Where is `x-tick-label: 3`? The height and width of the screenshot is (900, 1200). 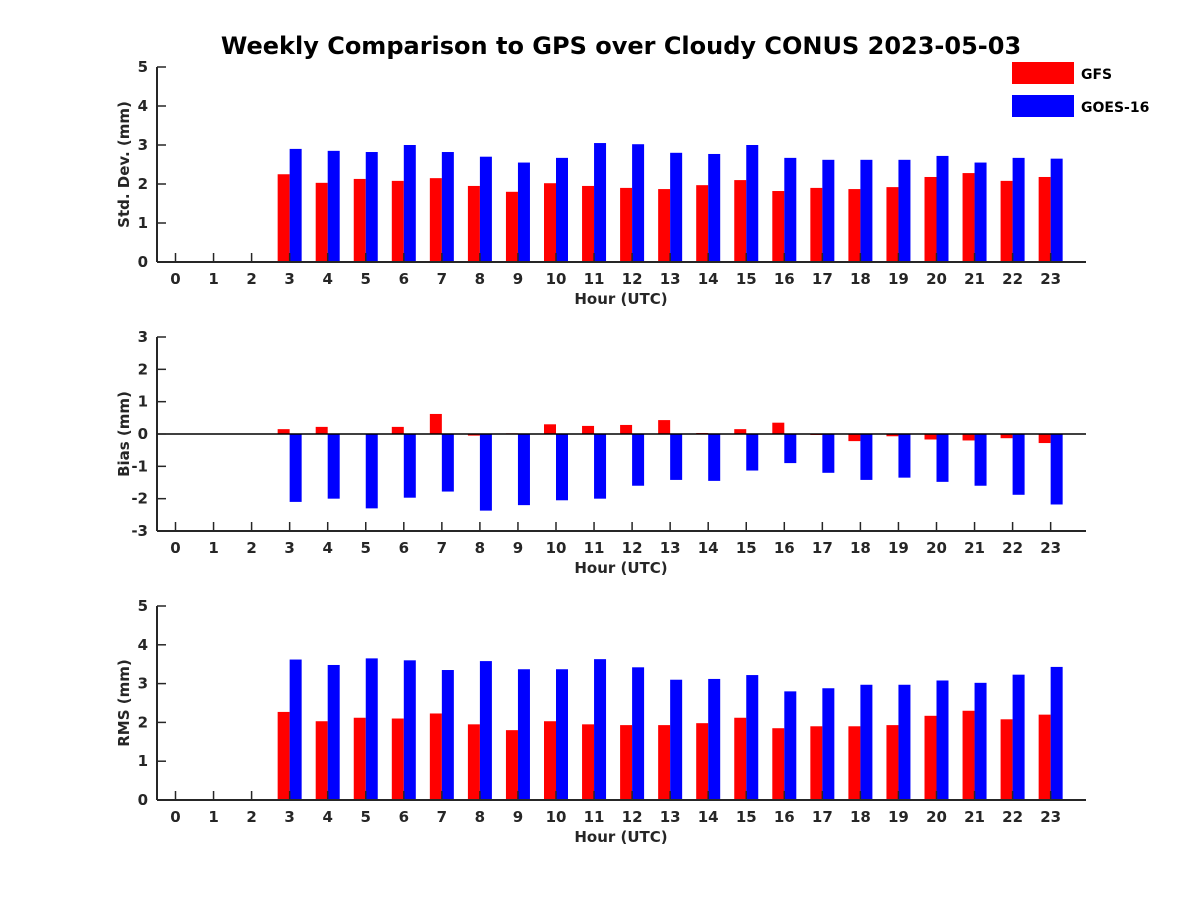 x-tick-label: 3 is located at coordinates (289, 548).